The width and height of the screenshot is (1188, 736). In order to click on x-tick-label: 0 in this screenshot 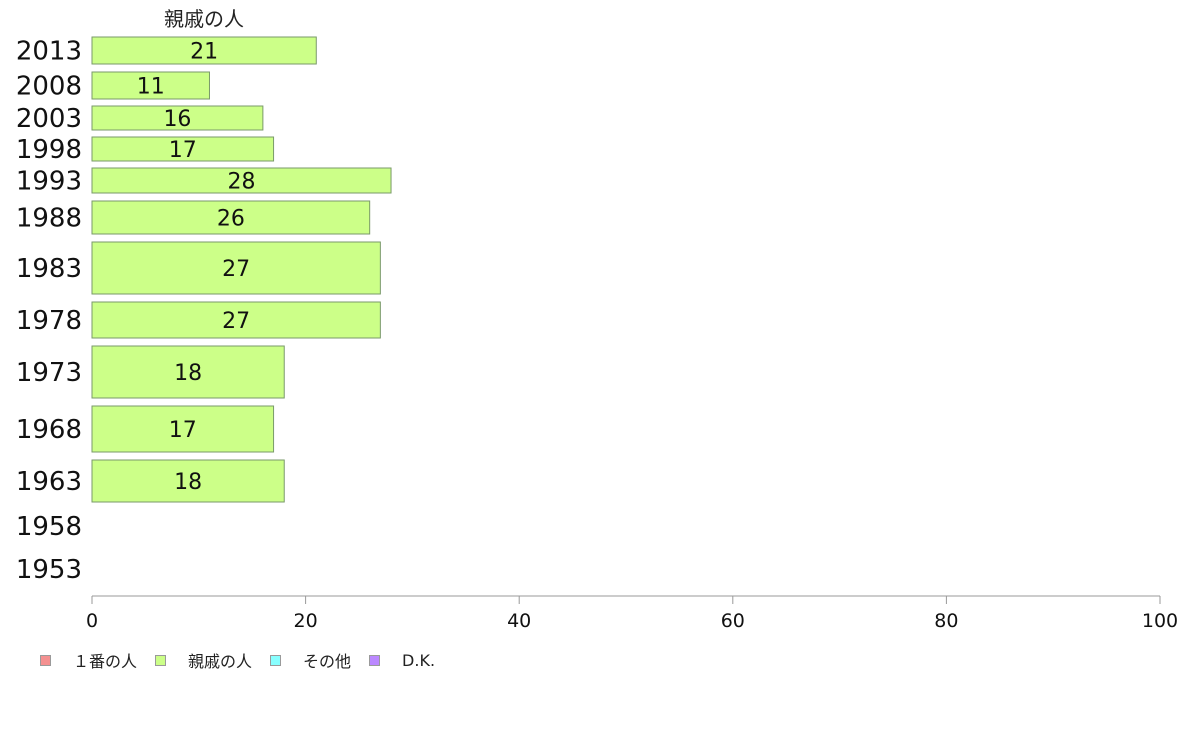, I will do `click(92, 621)`.